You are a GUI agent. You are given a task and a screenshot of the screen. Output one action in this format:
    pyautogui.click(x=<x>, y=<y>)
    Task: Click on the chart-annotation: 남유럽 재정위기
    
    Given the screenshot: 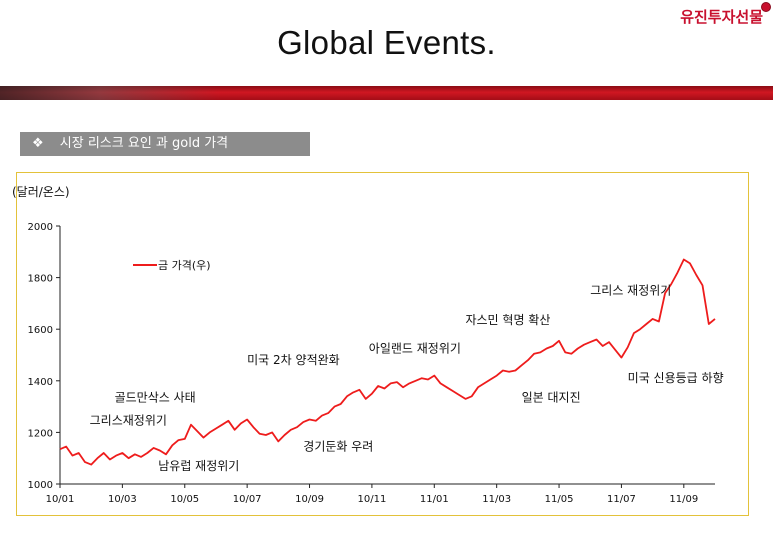 What is the action you would take?
    pyautogui.click(x=198, y=466)
    